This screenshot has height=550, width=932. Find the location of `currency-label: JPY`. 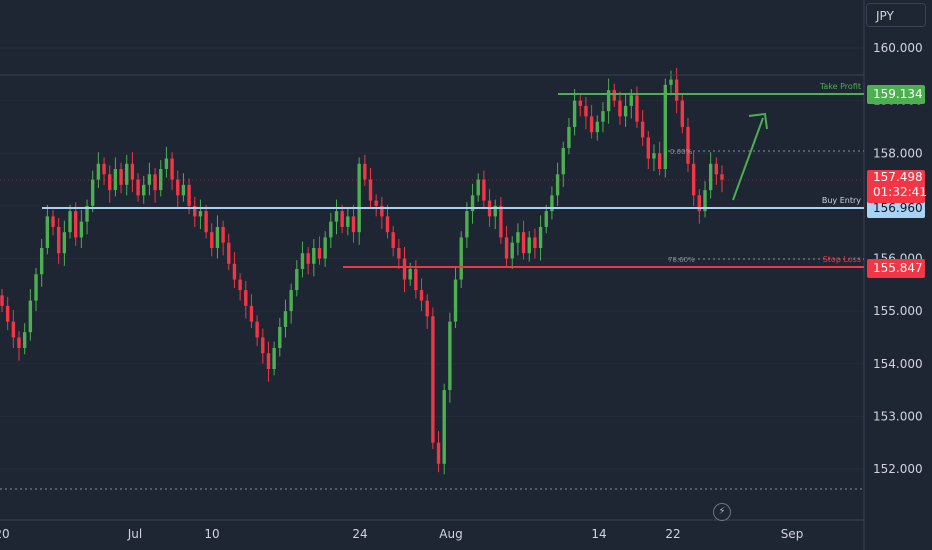

currency-label: JPY is located at coordinates (896, 15).